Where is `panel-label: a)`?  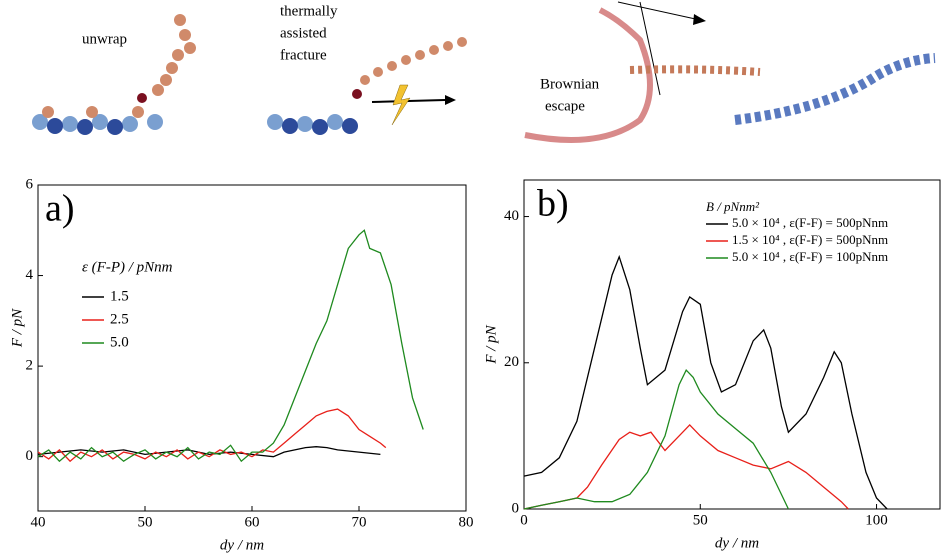 panel-label: a) is located at coordinates (60, 209).